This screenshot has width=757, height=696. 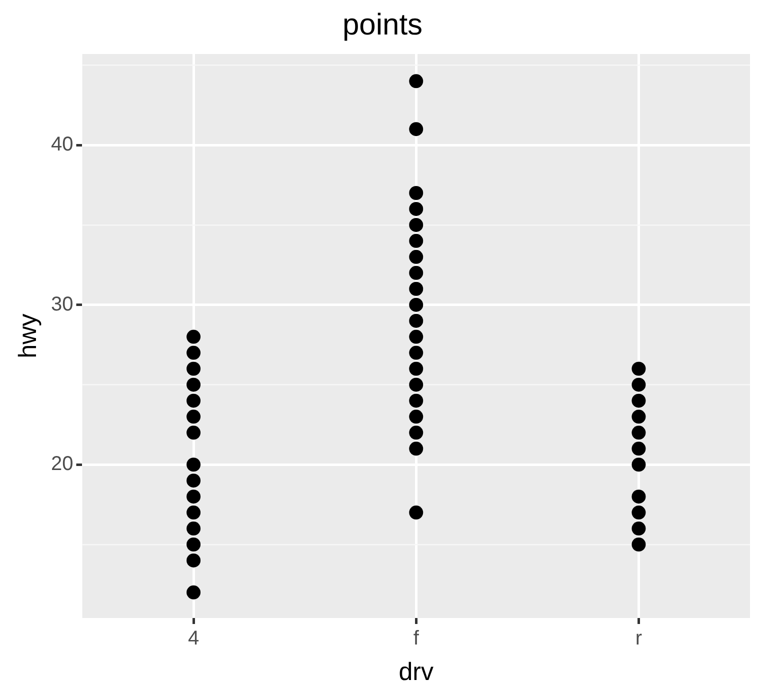 What do you see at coordinates (382, 25) in the screenshot?
I see `chart-title: points` at bounding box center [382, 25].